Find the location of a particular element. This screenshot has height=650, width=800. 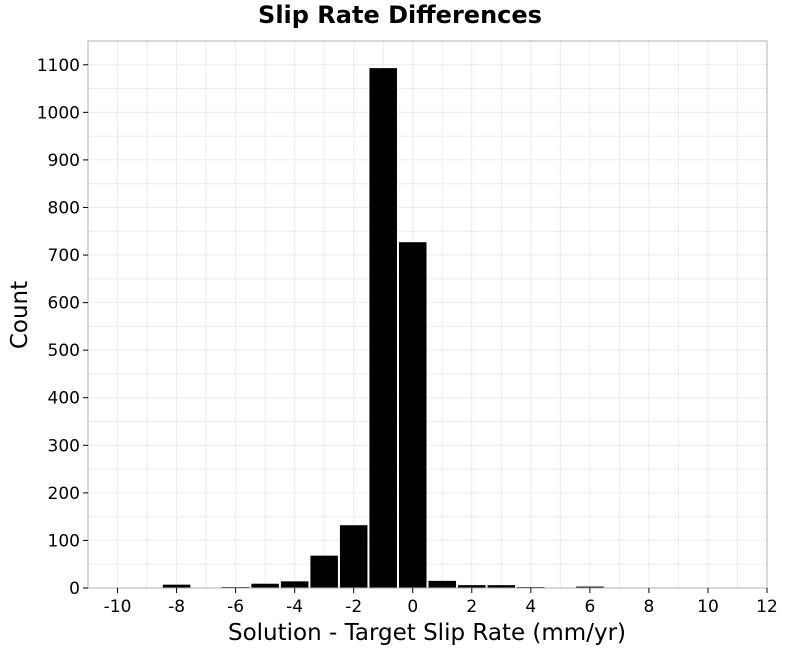

x-tick-label: 10 is located at coordinates (708, 607).